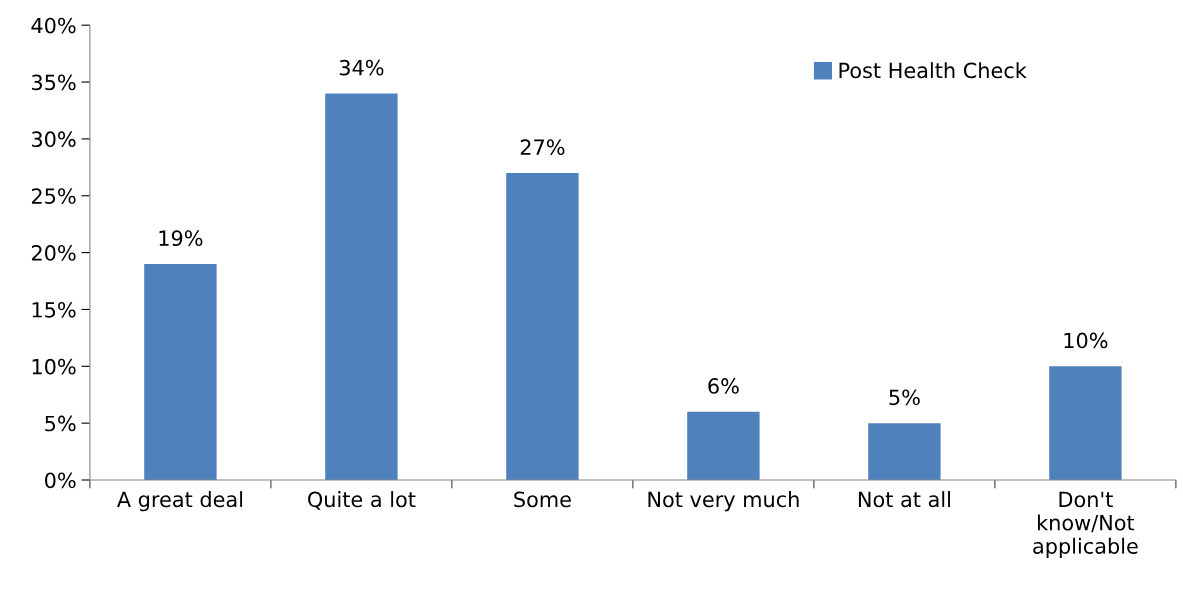 Image resolution: width=1183 pixels, height=600 pixels. What do you see at coordinates (53, 253) in the screenshot?
I see `y-tick-label: 20%` at bounding box center [53, 253].